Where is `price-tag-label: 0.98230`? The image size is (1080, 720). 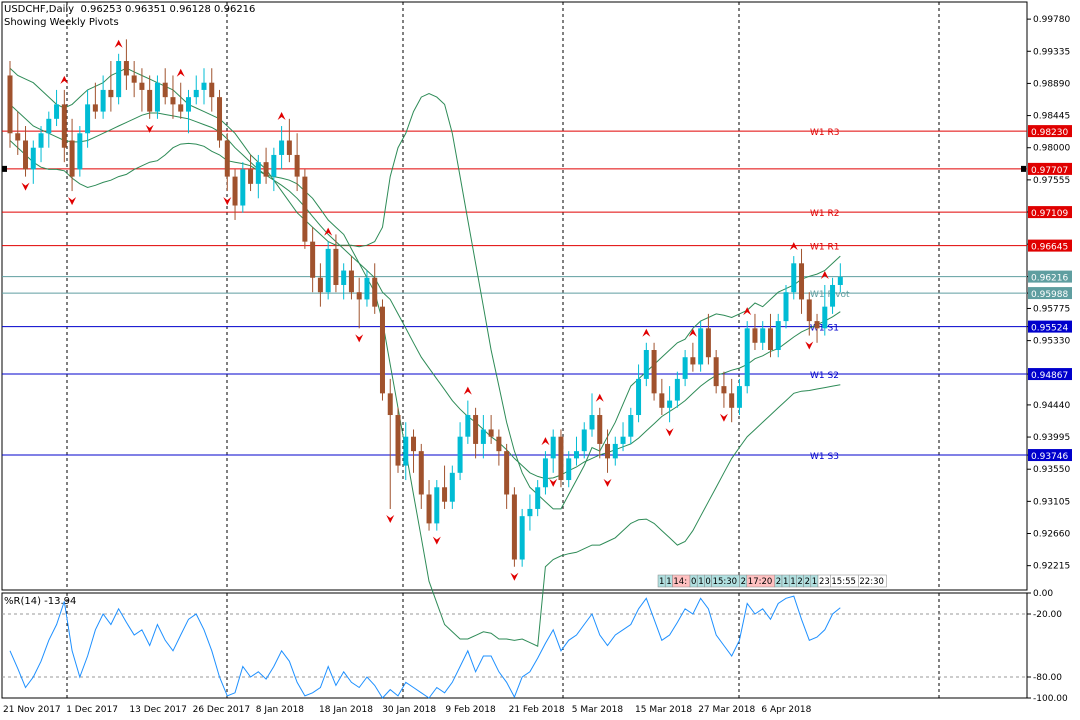 price-tag-label: 0.98230 is located at coordinates (1049, 133).